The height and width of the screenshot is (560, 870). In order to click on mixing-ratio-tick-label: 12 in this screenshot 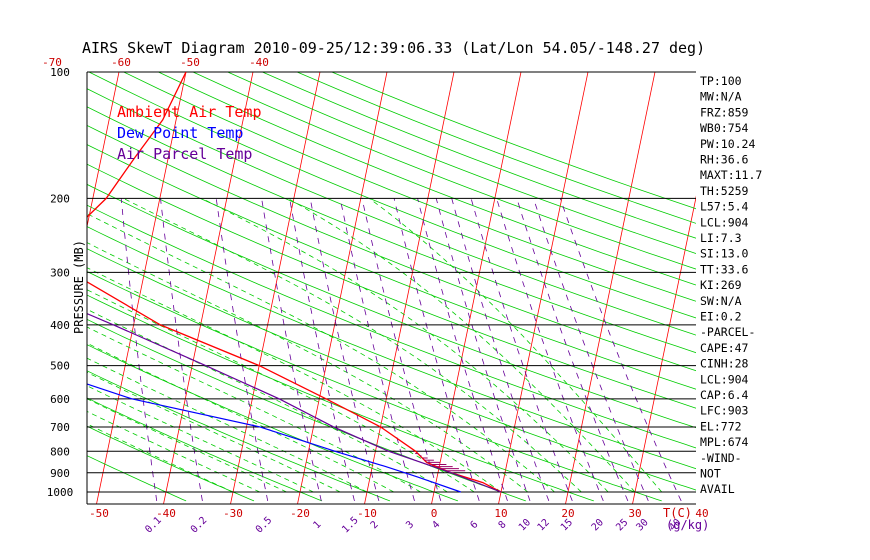, I will do `click(544, 525)`.